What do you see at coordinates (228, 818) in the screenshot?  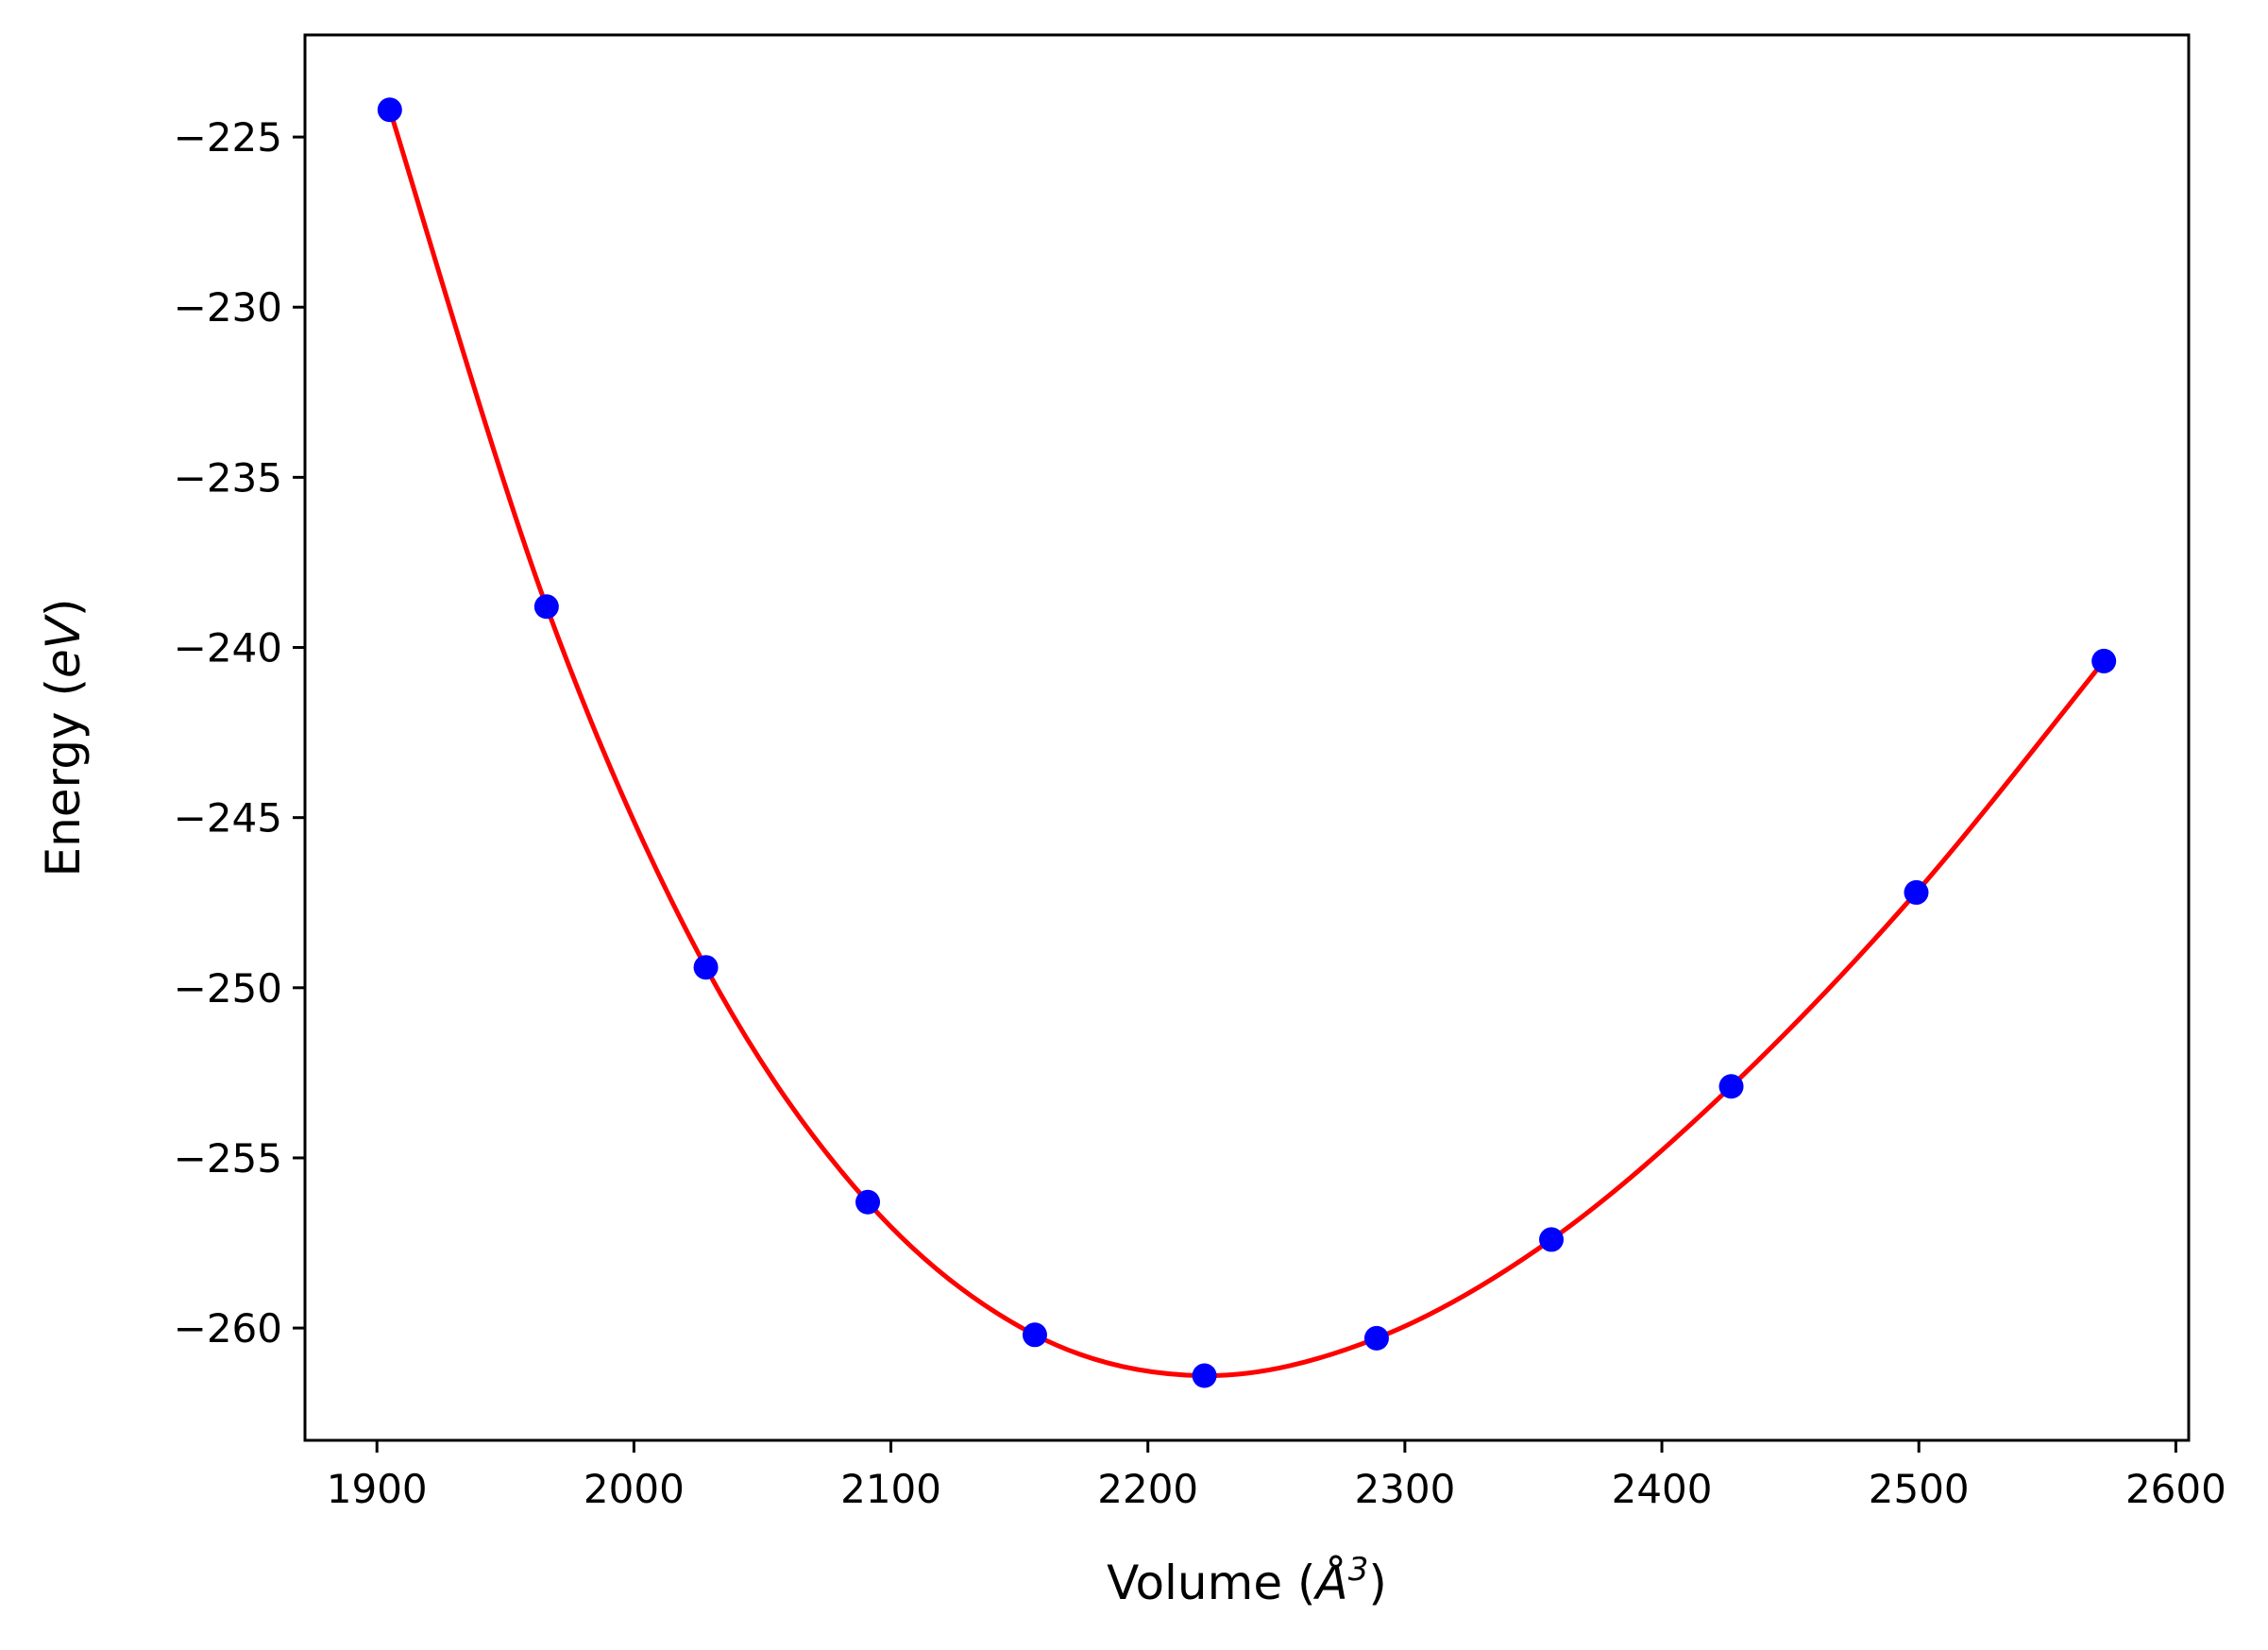 I see `y-tick-label: −245` at bounding box center [228, 818].